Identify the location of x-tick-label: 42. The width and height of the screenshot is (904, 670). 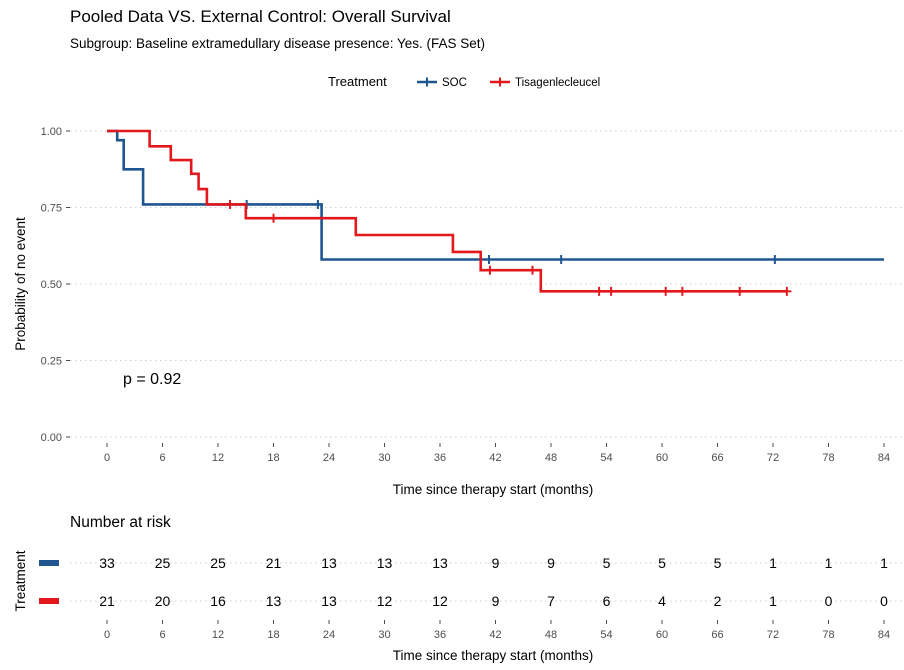
(495, 458).